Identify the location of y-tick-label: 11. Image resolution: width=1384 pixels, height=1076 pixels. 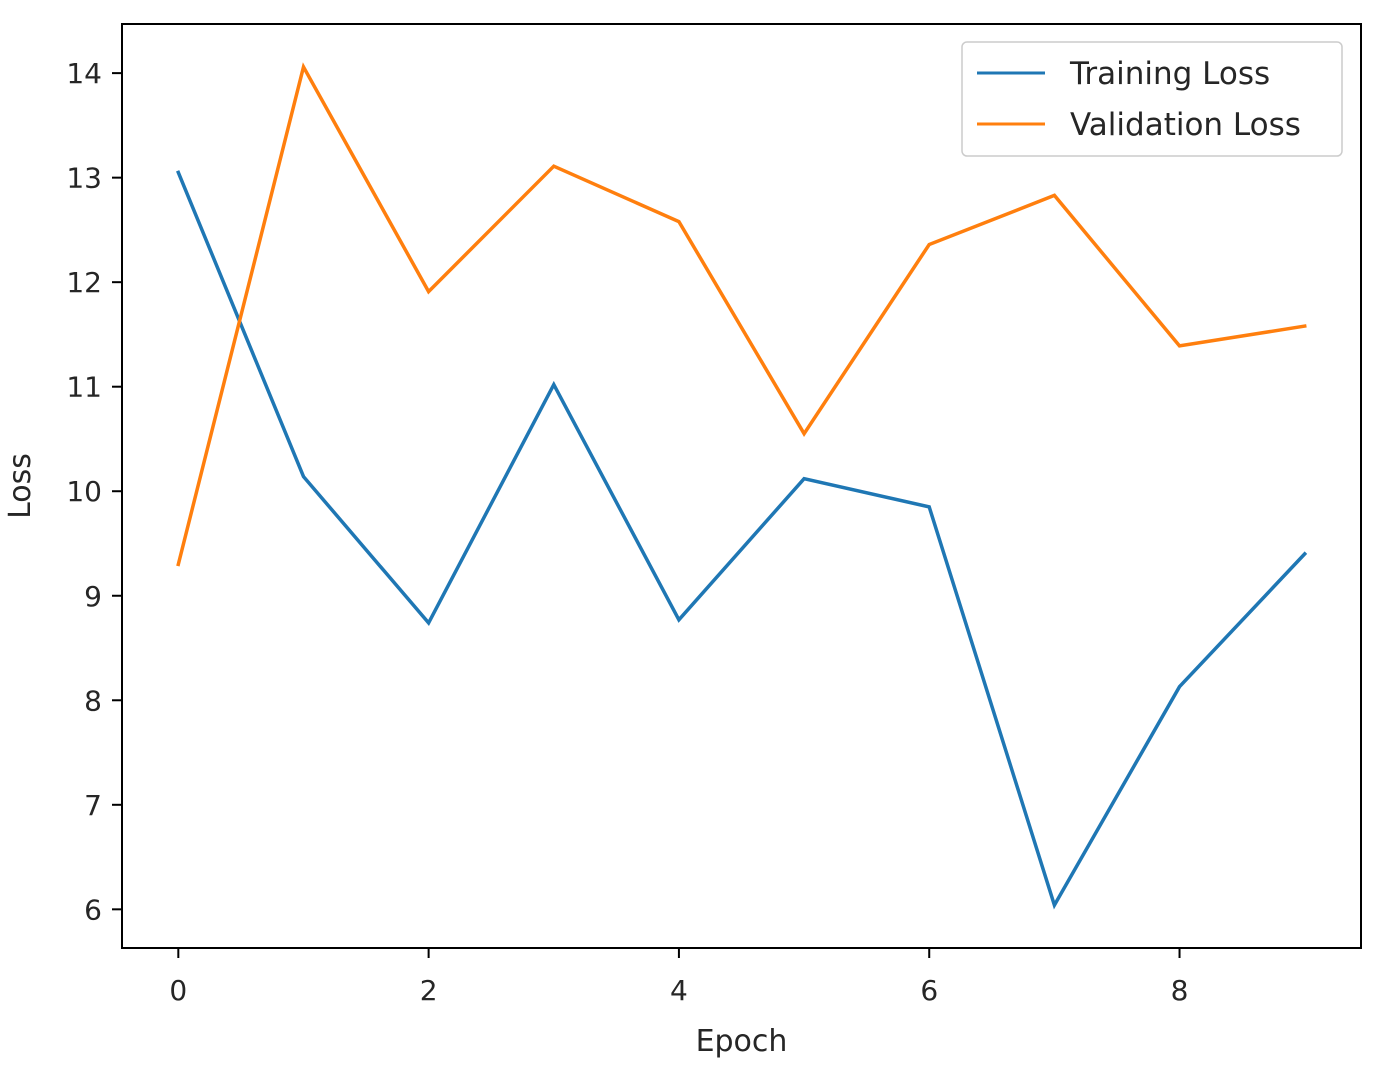
(84, 387).